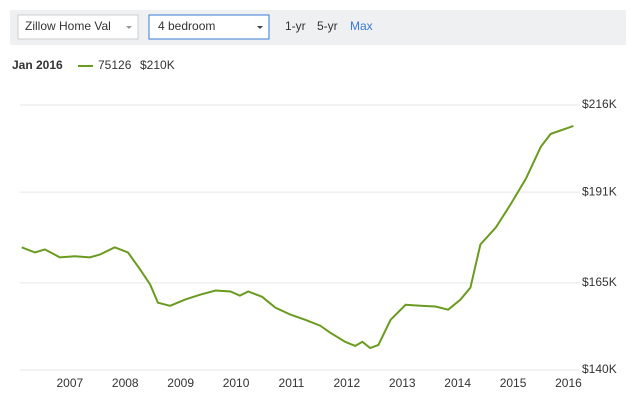  What do you see at coordinates (115, 65) in the screenshot?
I see `legend-name: 75126` at bounding box center [115, 65].